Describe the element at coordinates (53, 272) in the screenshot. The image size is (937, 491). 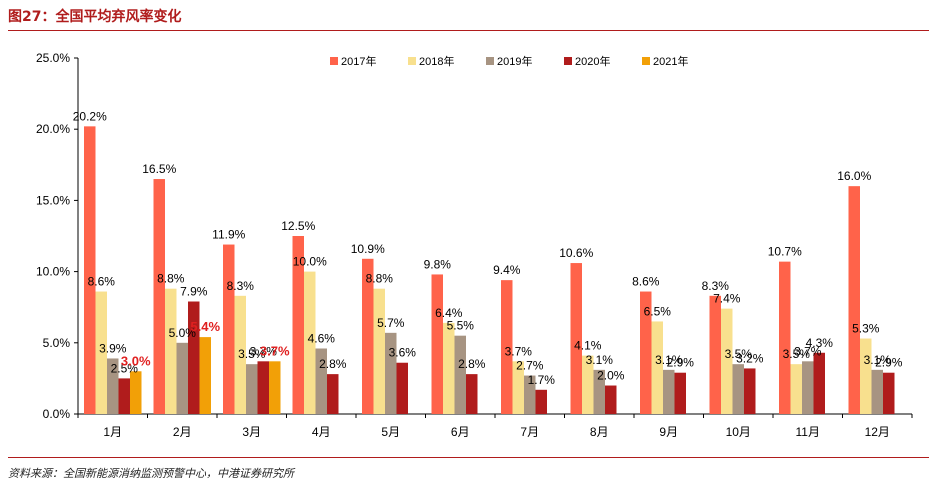
I see `y-tick-label: 10.0%` at that location.